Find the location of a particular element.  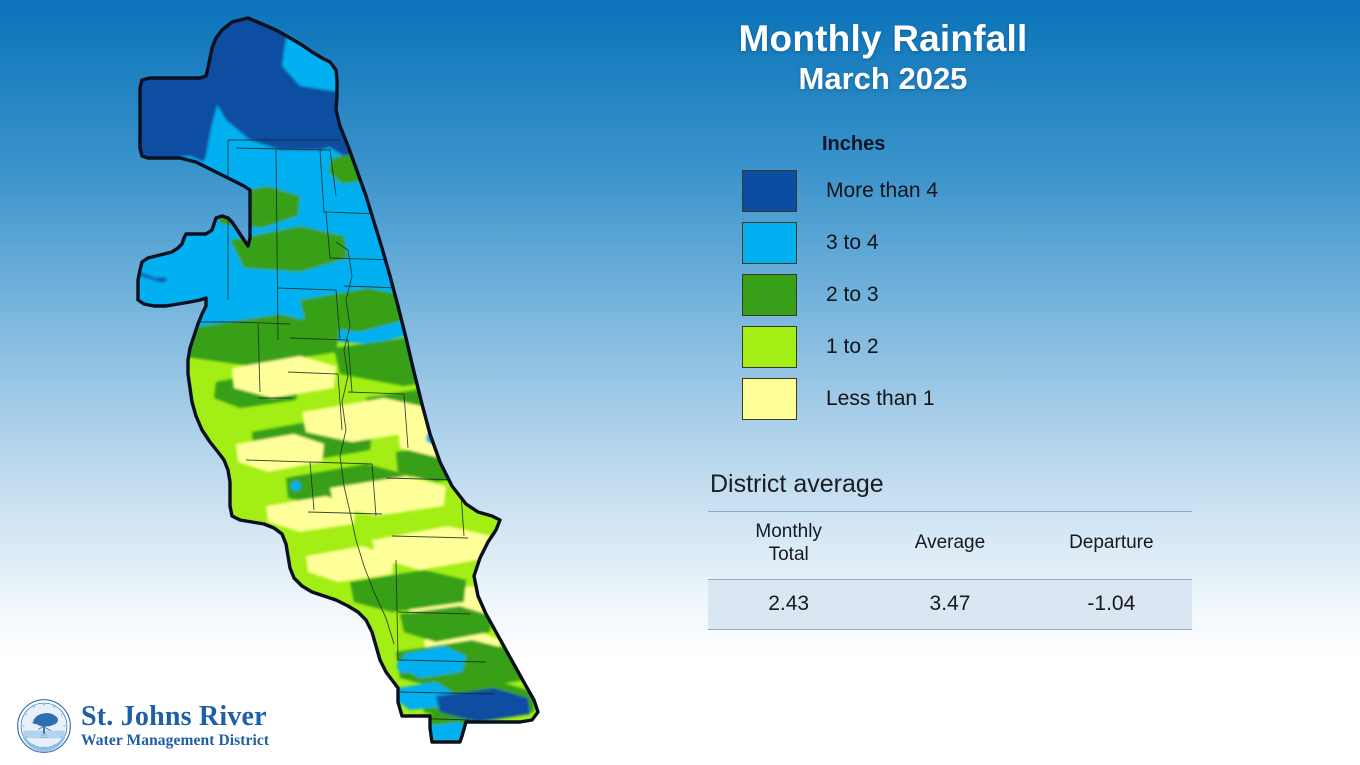

column-header-average: Average is located at coordinates (950, 545).